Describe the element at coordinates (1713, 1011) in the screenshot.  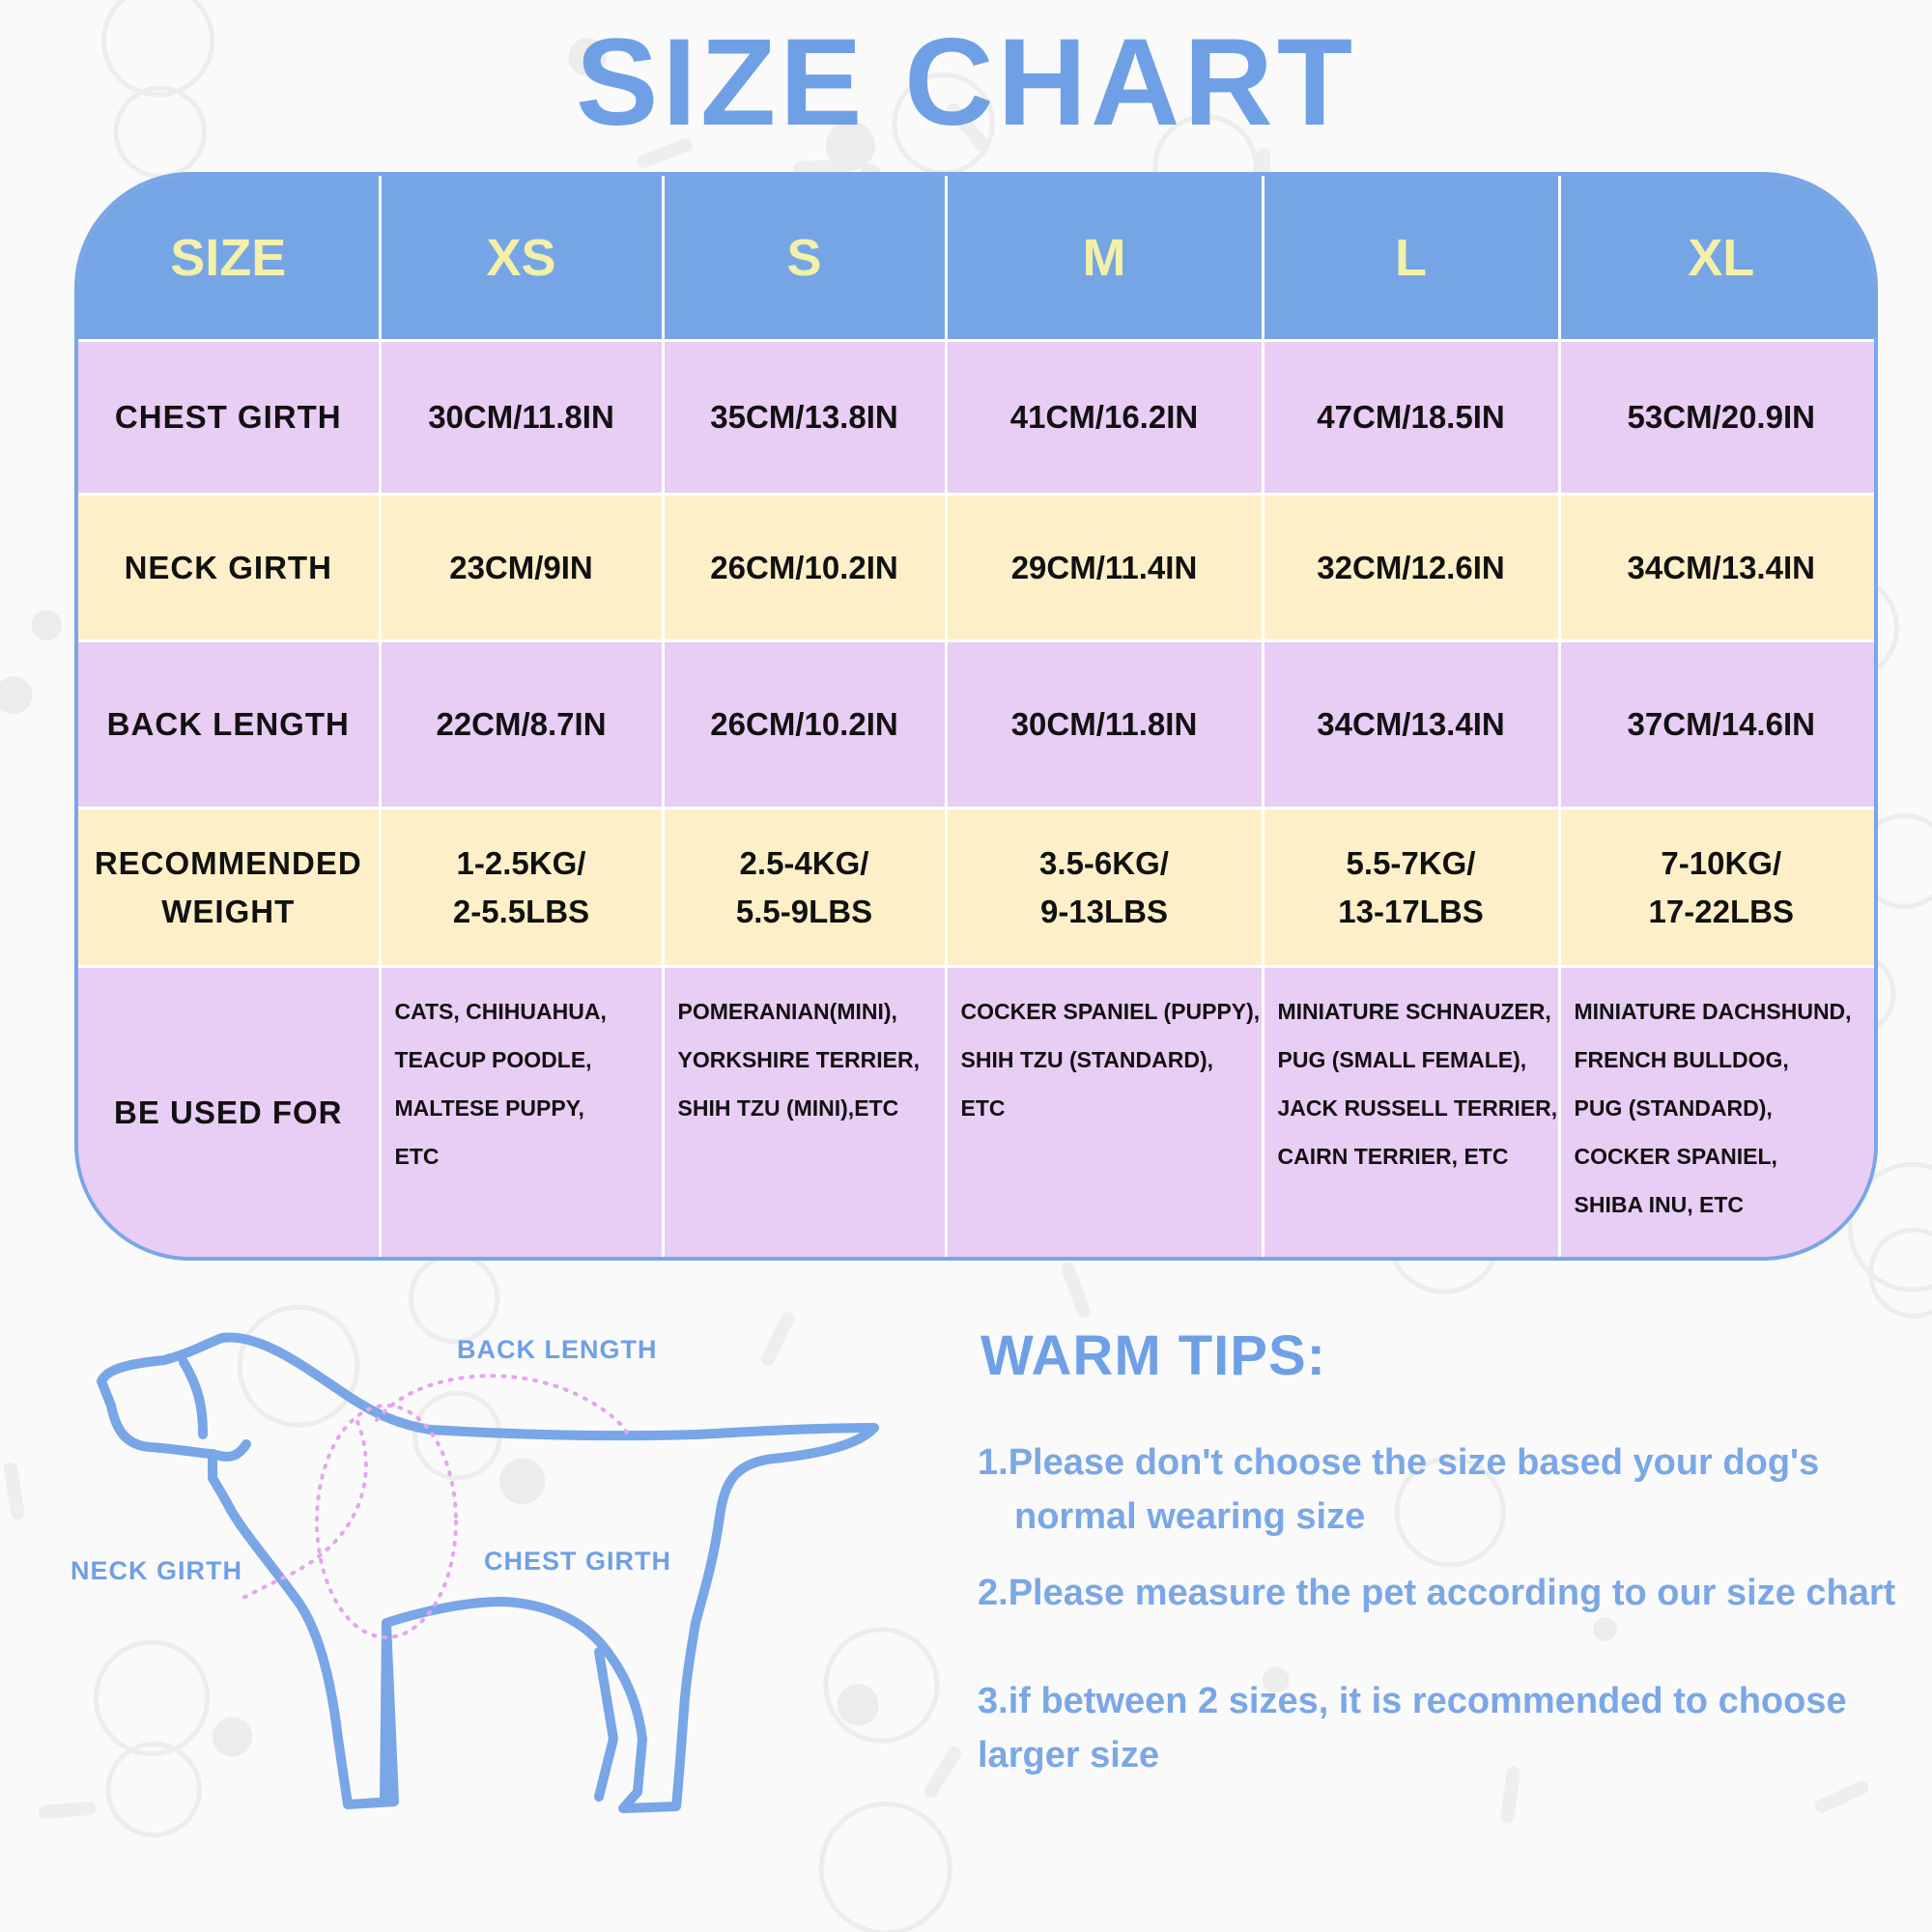
I see `breed-line: MINIATURE DACHSHUND,` at that location.